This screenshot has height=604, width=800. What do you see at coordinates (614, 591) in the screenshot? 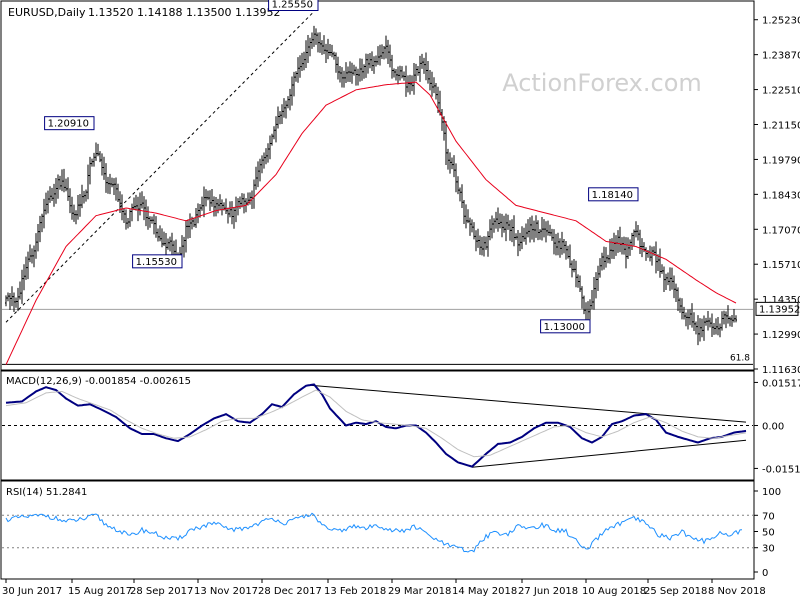
I see `x-axis-tick-label: 10 Aug 2018` at bounding box center [614, 591].